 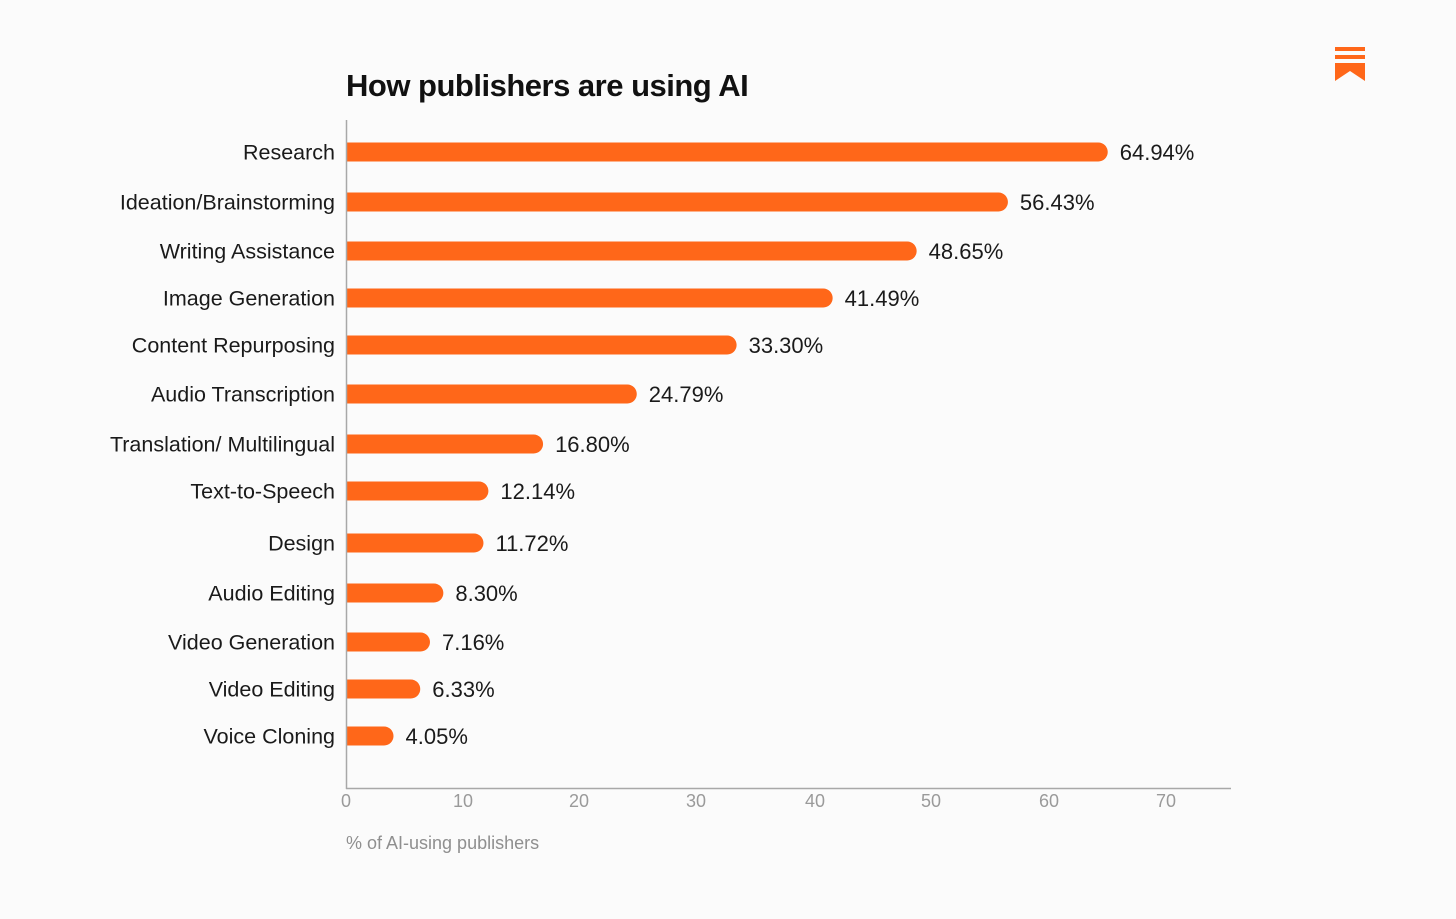 What do you see at coordinates (1157, 152) in the screenshot?
I see `value-label-research: 64.94%` at bounding box center [1157, 152].